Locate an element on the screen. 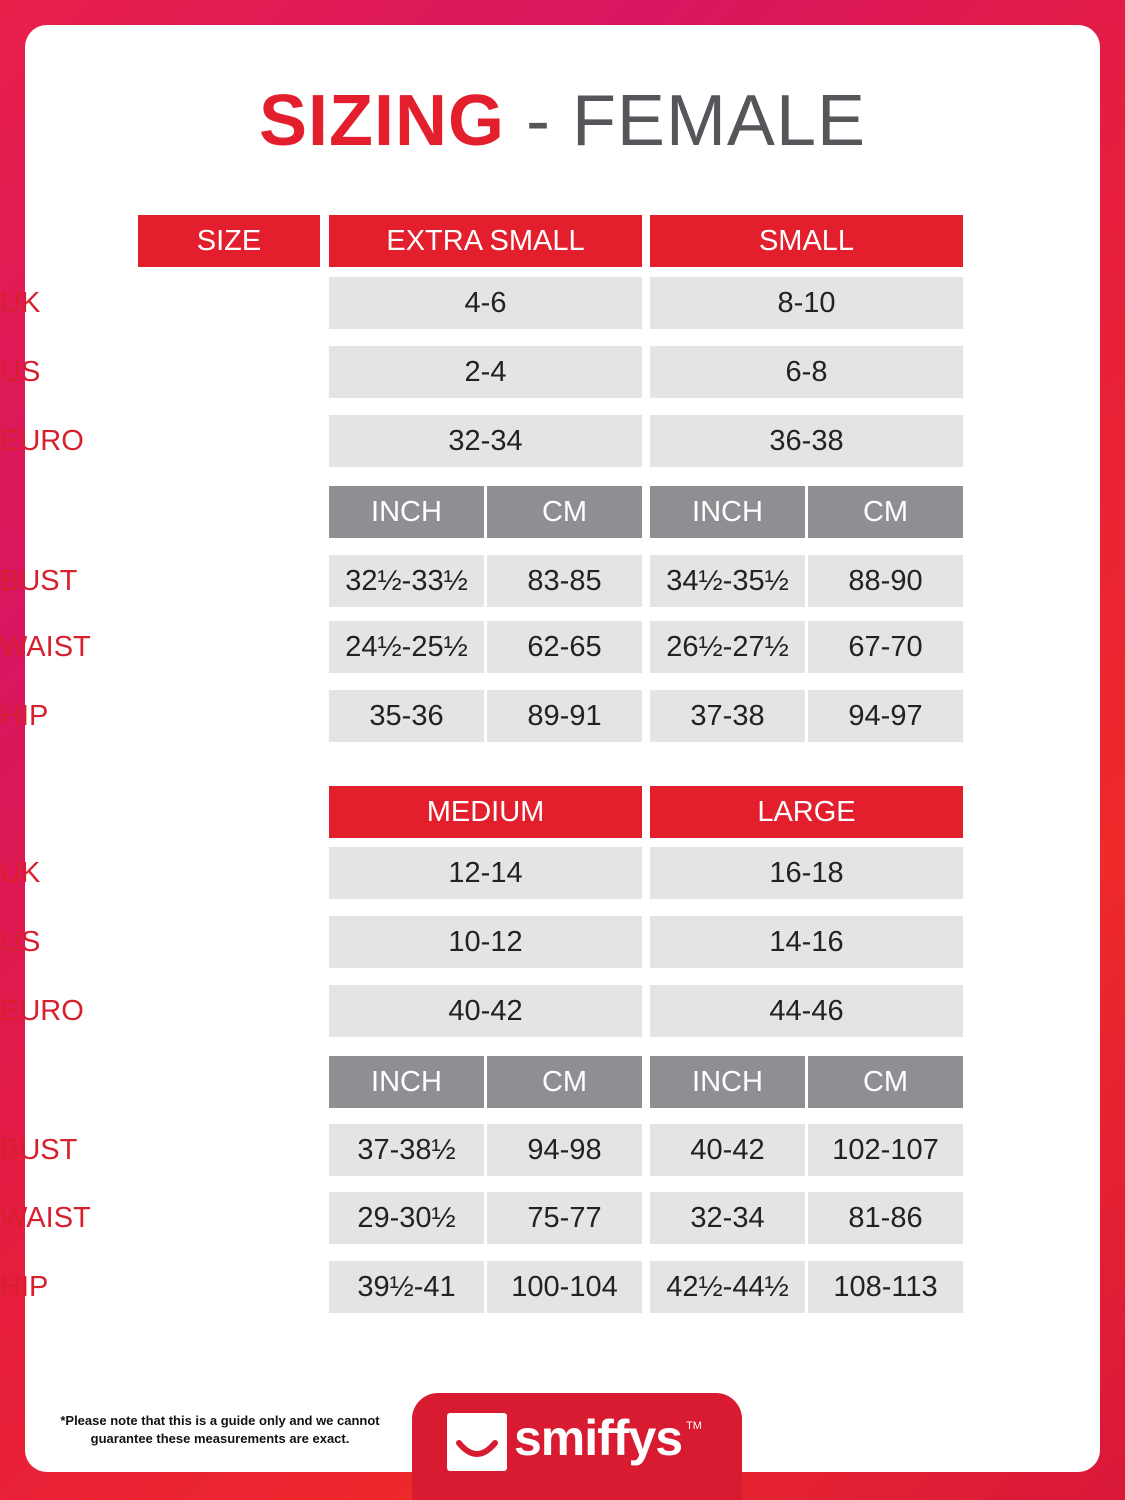 This screenshot has height=1500, width=1125. measure-cell: 102-107 is located at coordinates (885, 1150).